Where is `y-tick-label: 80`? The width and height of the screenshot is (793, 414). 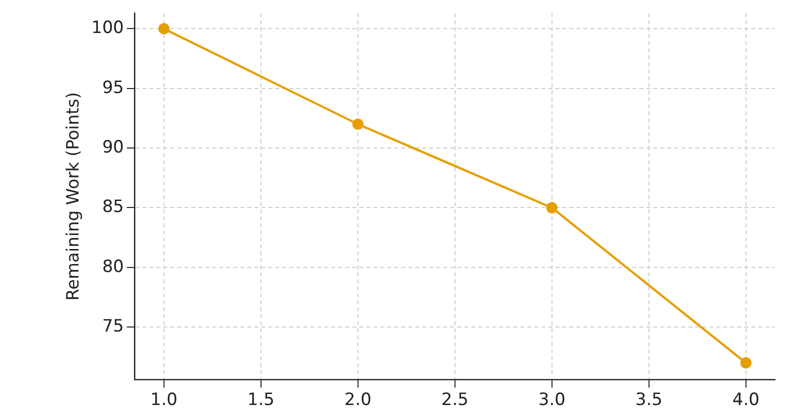
y-tick-label: 80 is located at coordinates (113, 266).